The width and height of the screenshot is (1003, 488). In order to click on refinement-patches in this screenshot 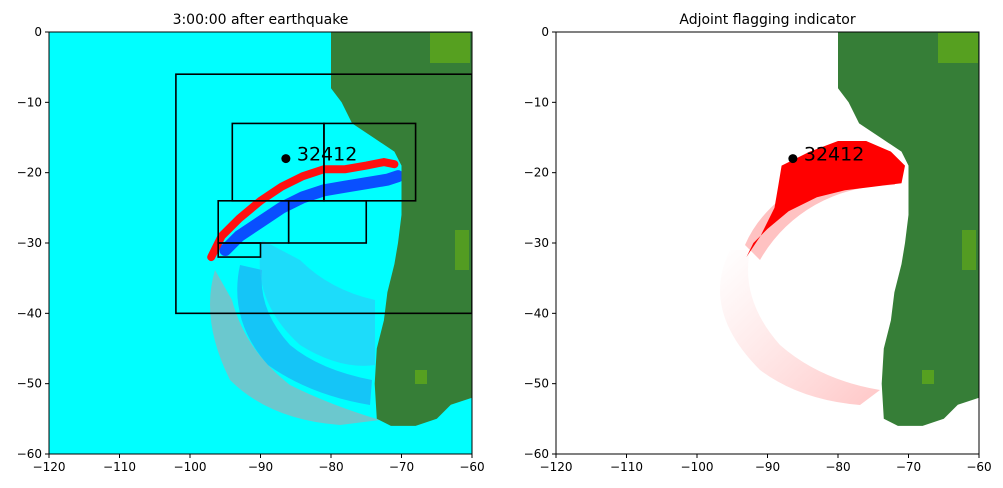, I will do `click(323, 194)`.